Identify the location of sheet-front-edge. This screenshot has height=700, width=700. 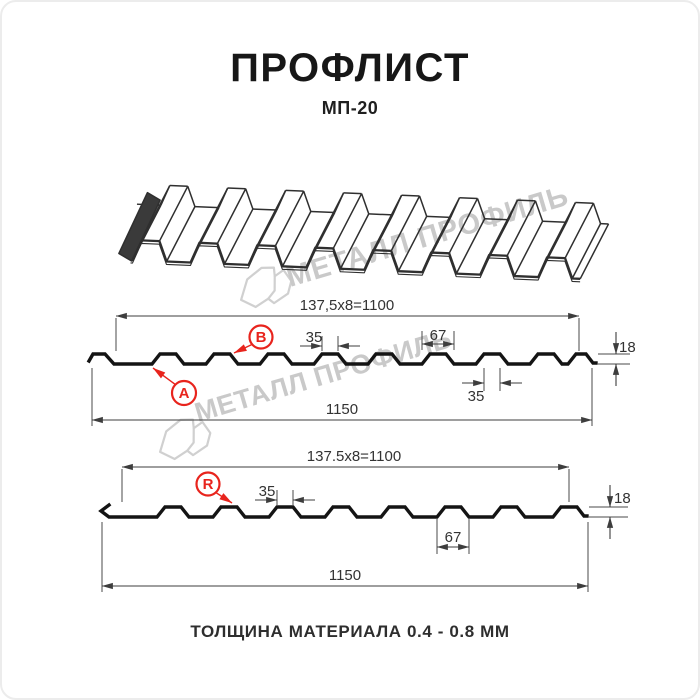
(355, 259).